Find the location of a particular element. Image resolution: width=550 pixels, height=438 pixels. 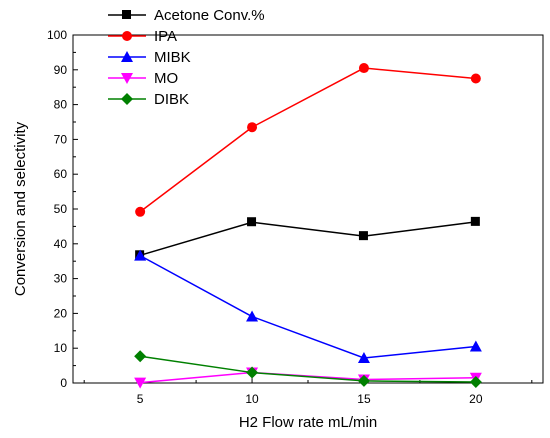

legend-label: Acetone Conv.% is located at coordinates (209, 15).